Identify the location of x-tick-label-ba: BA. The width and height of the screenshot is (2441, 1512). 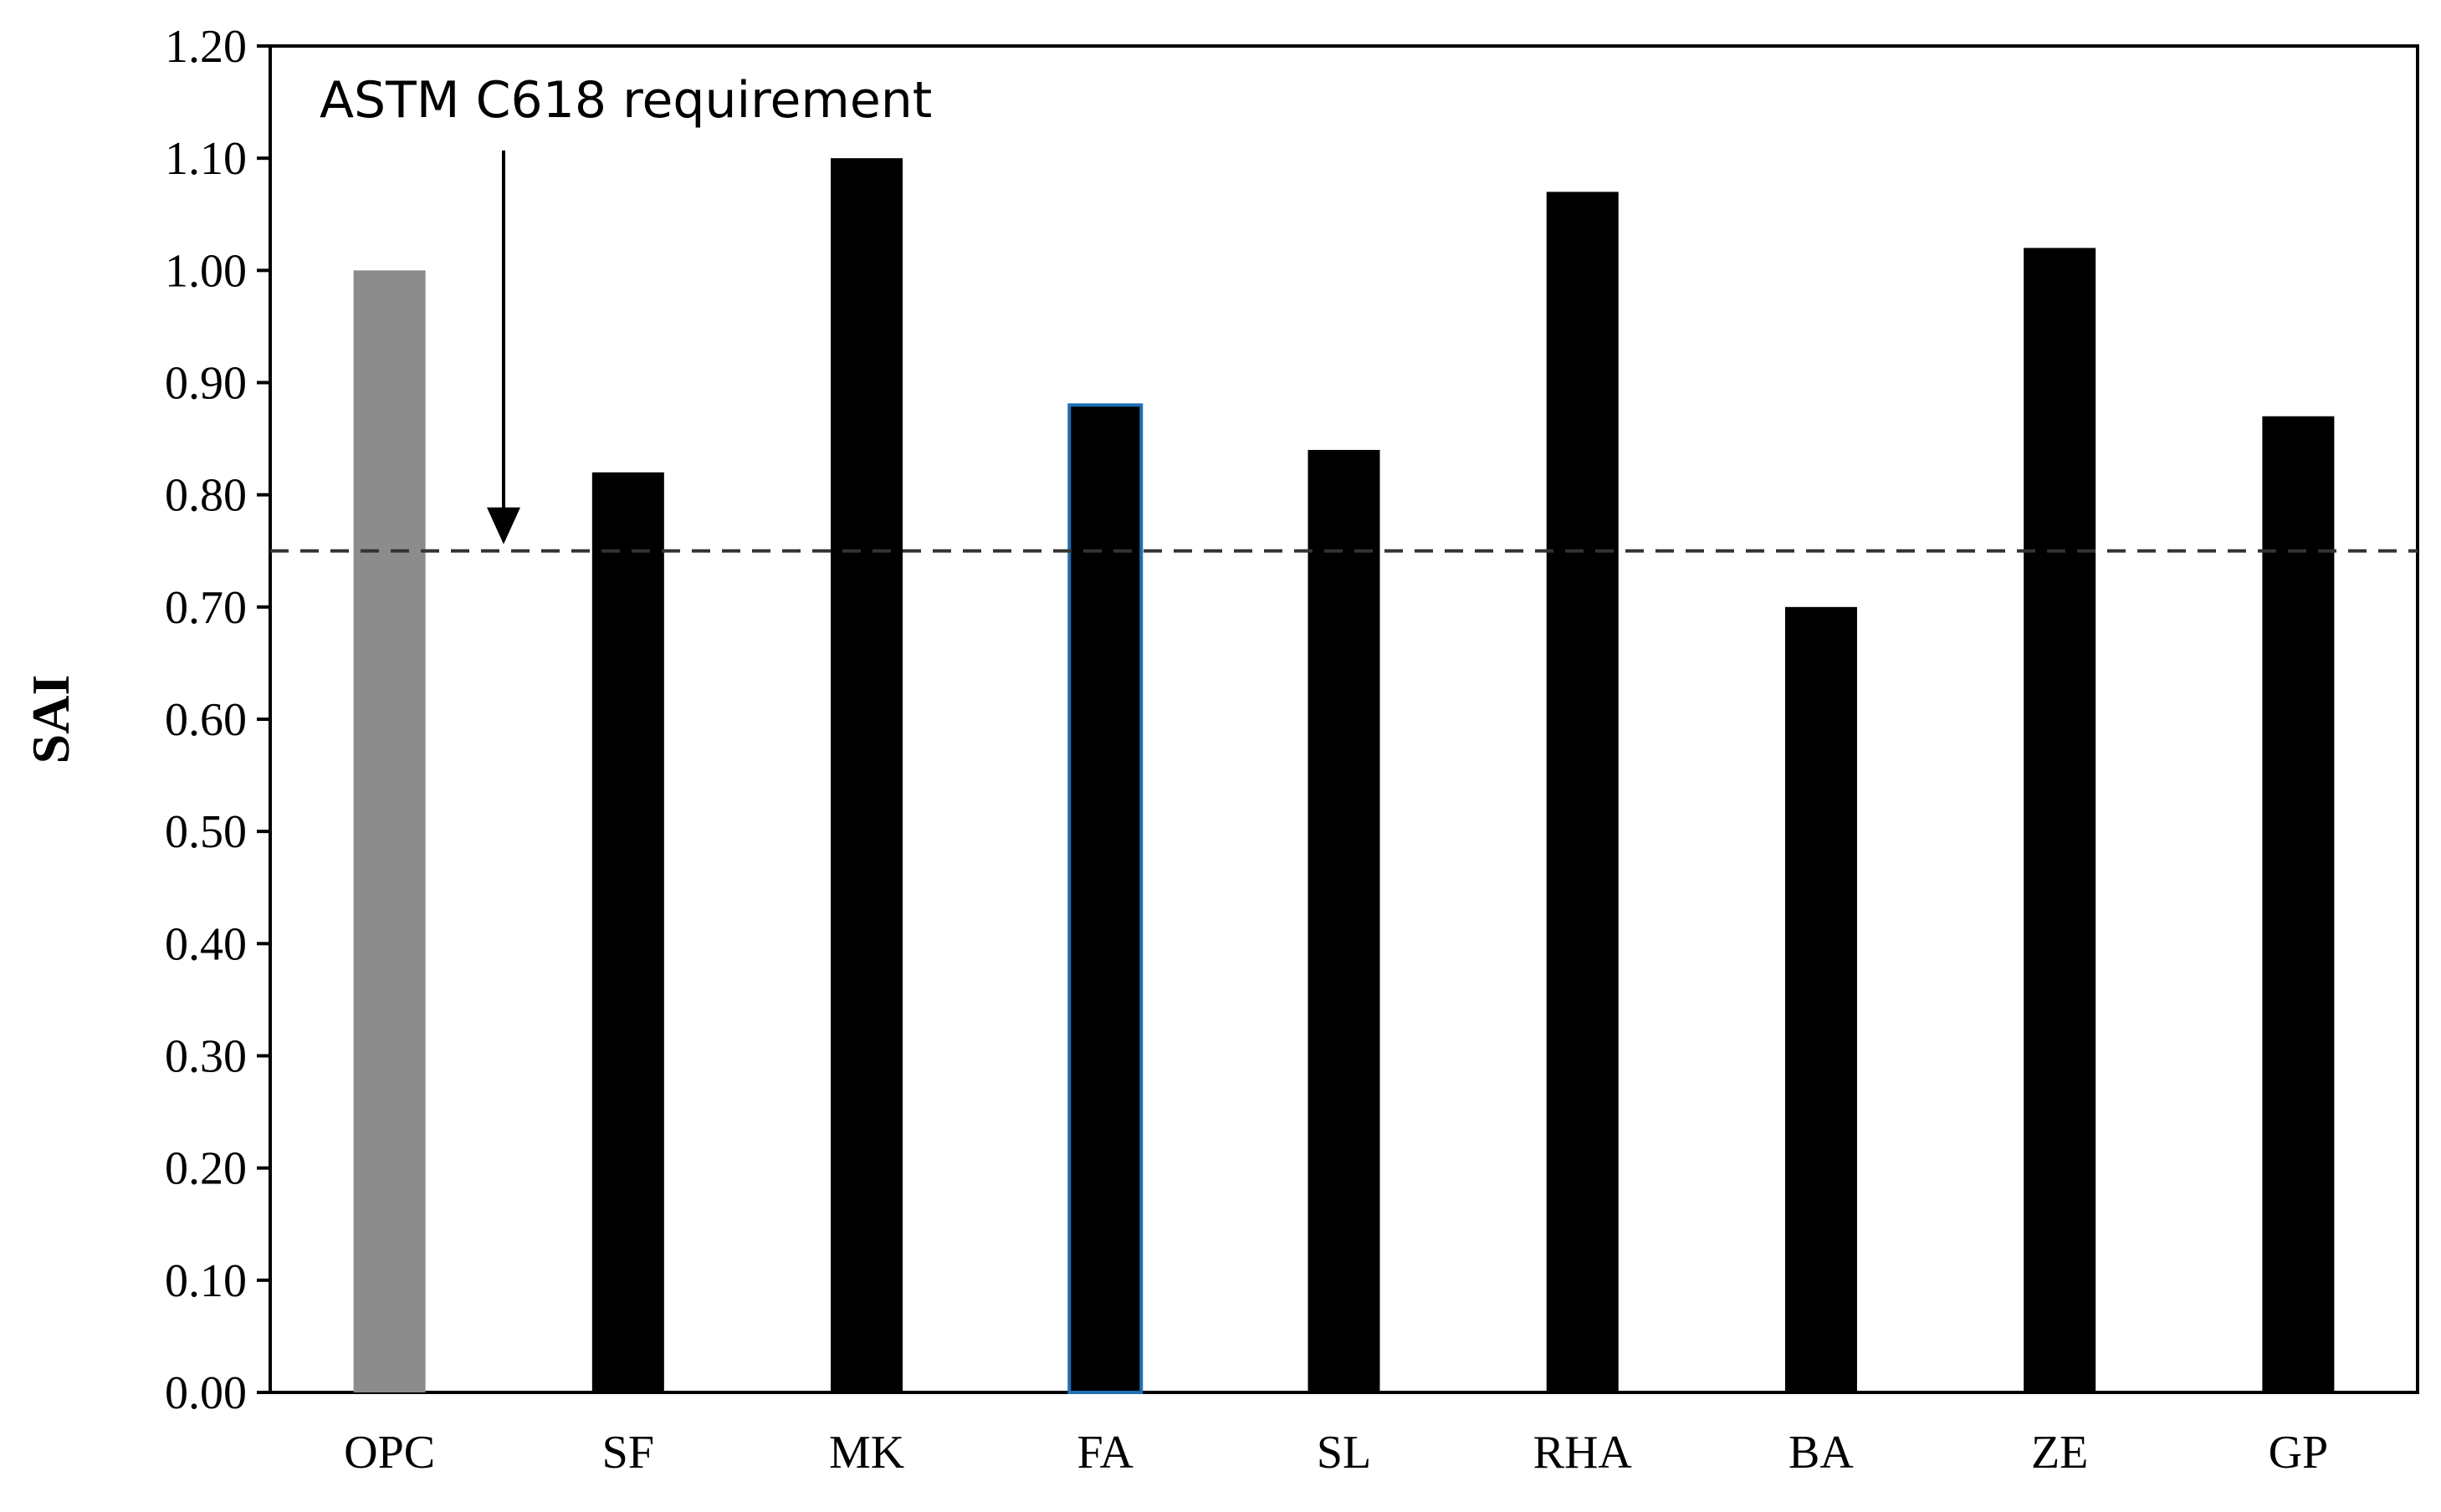
(1821, 1453).